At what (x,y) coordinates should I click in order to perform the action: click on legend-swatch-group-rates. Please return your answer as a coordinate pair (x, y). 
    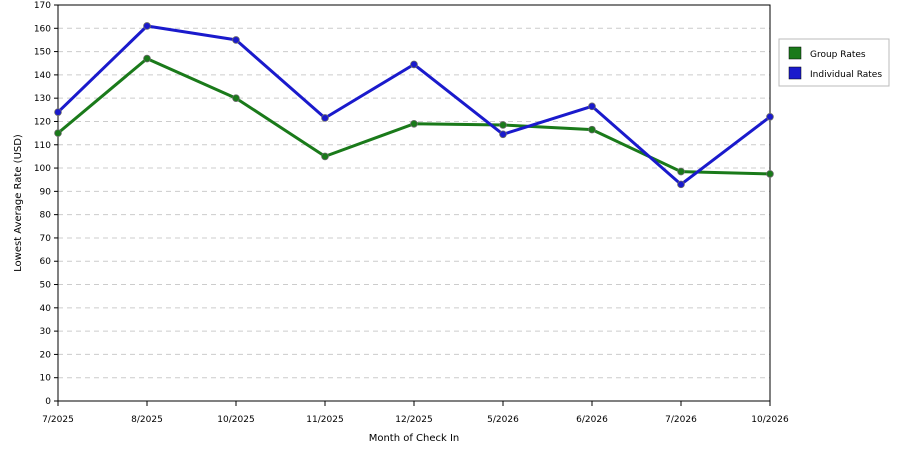
    Looking at the image, I should click on (795, 53).